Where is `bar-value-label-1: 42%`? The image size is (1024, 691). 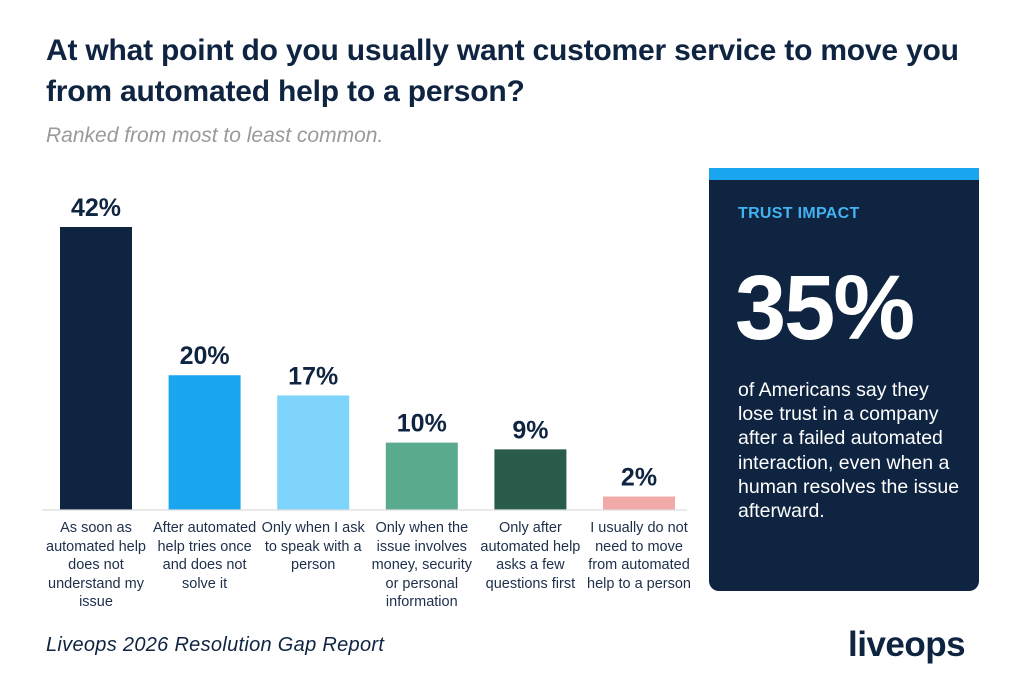
bar-value-label-1: 42% is located at coordinates (96, 208).